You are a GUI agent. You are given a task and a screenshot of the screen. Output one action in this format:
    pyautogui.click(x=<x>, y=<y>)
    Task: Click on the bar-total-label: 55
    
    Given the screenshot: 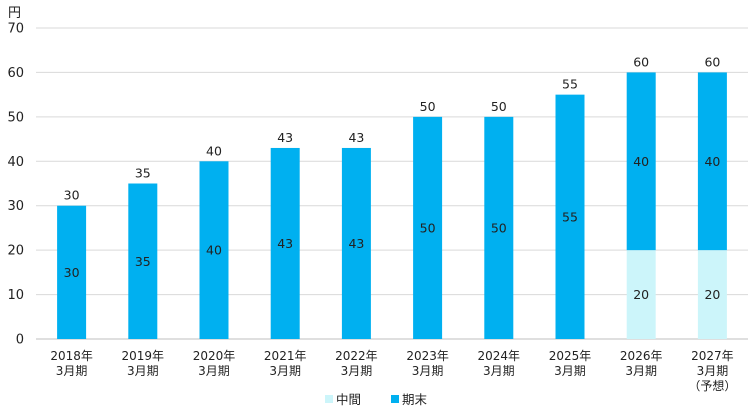 What is the action you would take?
    pyautogui.click(x=570, y=84)
    